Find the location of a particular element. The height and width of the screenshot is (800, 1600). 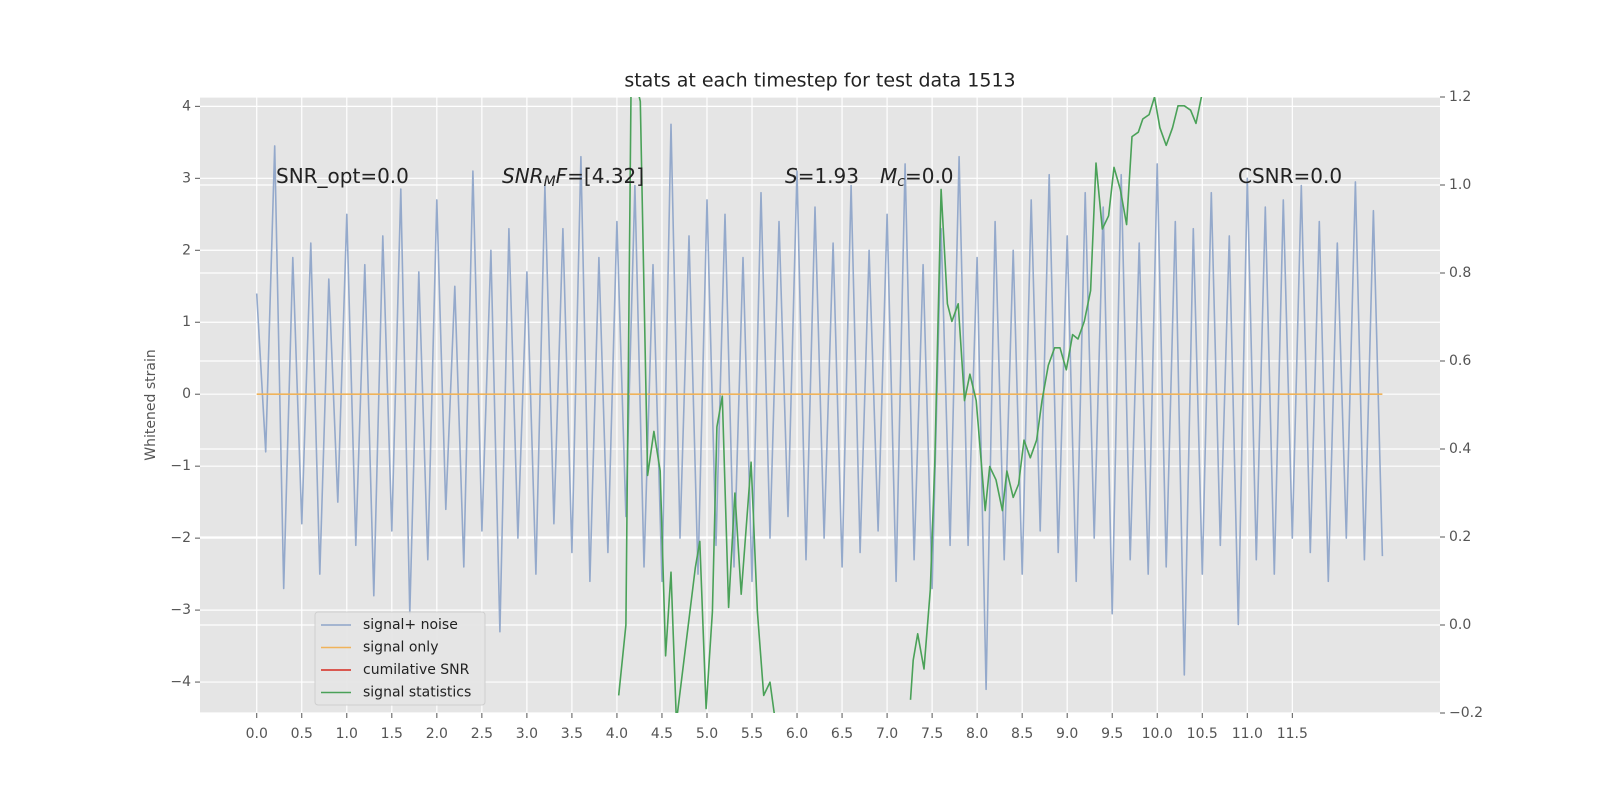

y-tick-label: −4 is located at coordinates (180, 682).